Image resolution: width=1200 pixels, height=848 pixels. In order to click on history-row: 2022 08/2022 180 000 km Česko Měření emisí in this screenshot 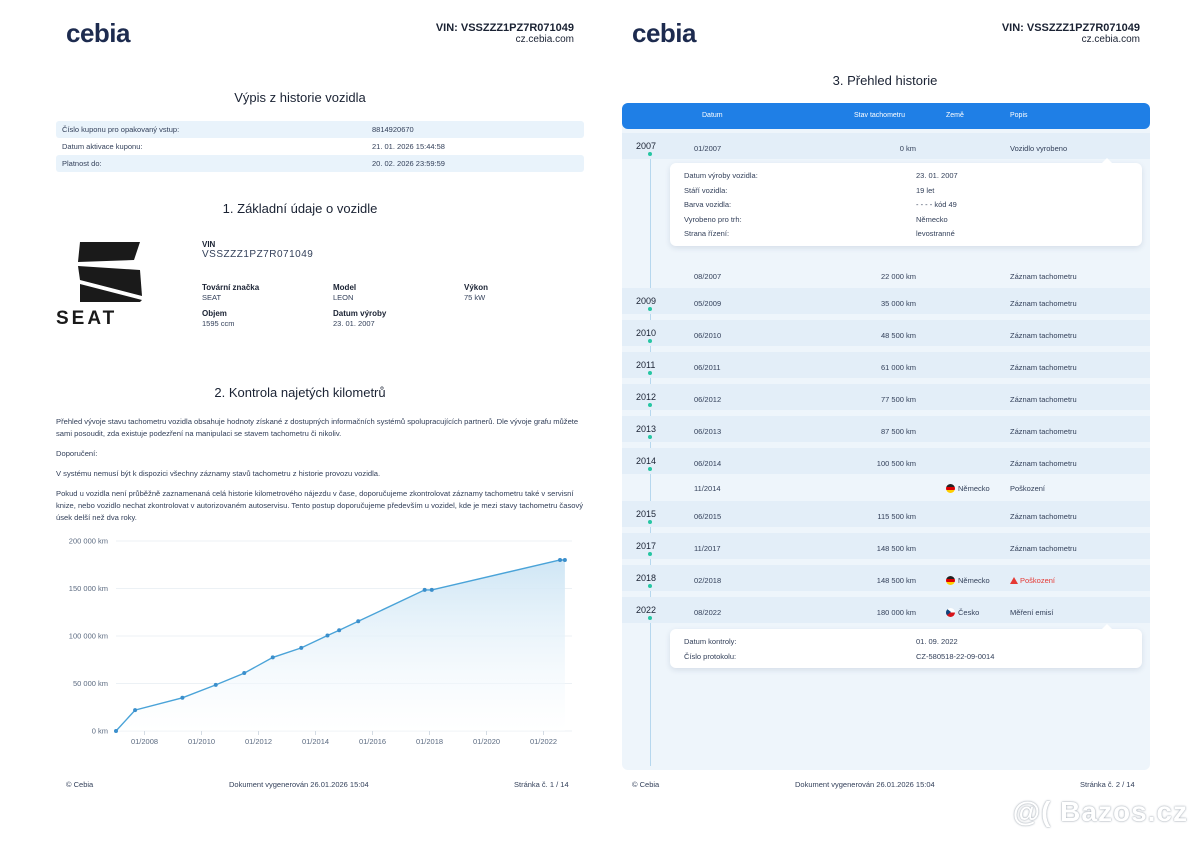, I will do `click(886, 610)`.